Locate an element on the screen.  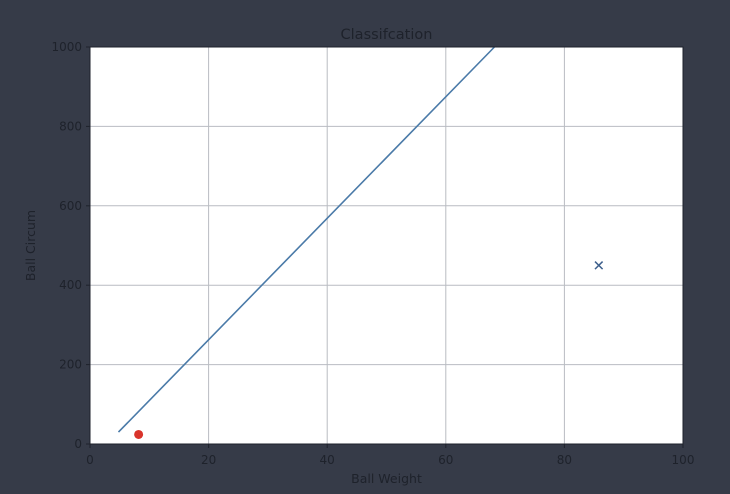
x-tick-label: 60 is located at coordinates (445, 460).